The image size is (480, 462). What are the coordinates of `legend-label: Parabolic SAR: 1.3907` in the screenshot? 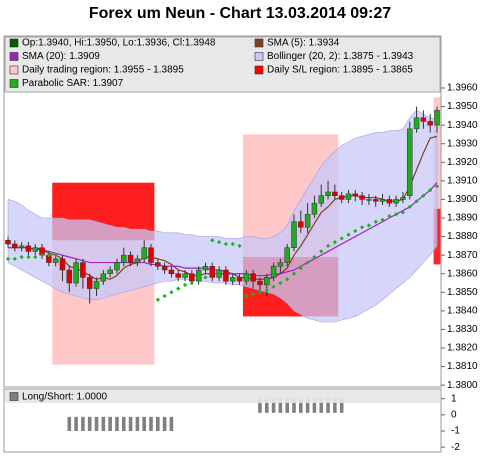 It's located at (73, 83).